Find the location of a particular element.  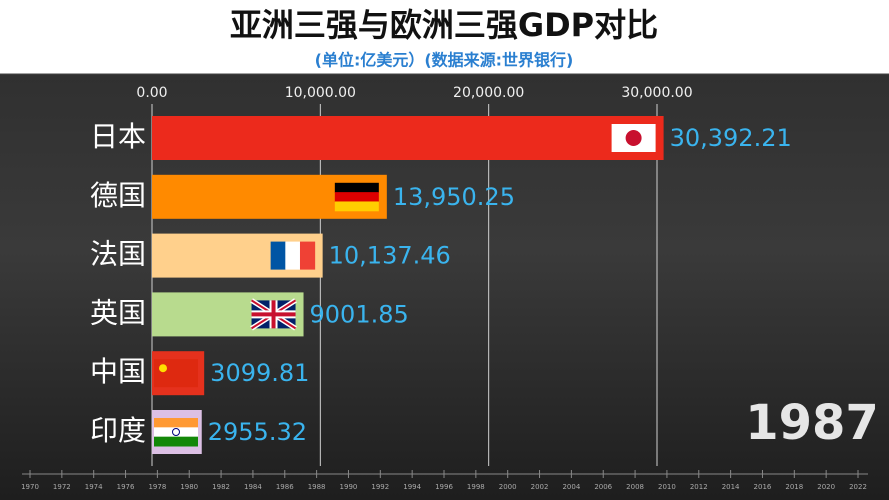

timeline-label: 2008 is located at coordinates (635, 487).